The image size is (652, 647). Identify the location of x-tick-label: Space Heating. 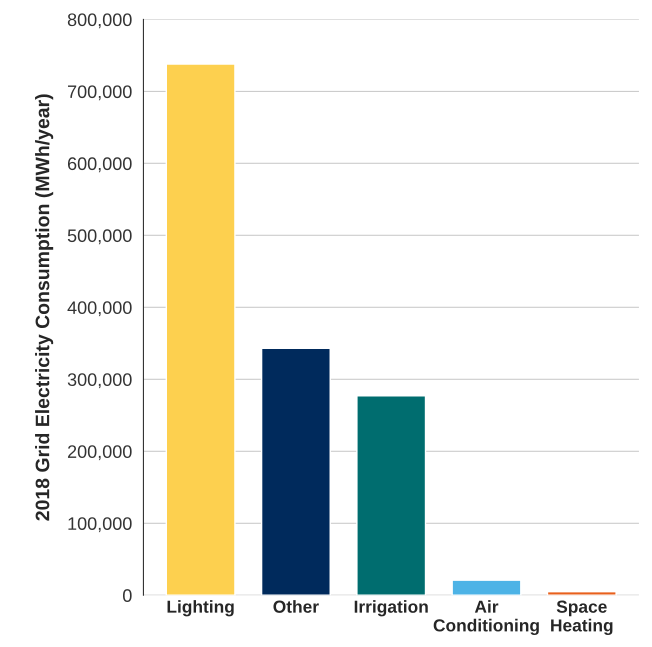
(581, 618).